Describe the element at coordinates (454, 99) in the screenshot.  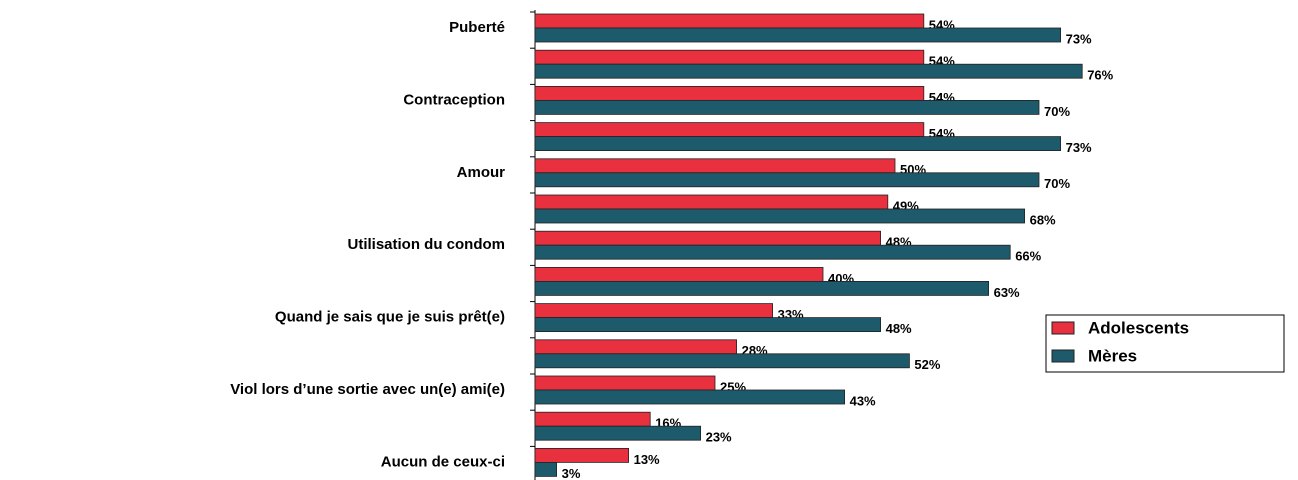
I see `y-tick-label: Contraception` at that location.